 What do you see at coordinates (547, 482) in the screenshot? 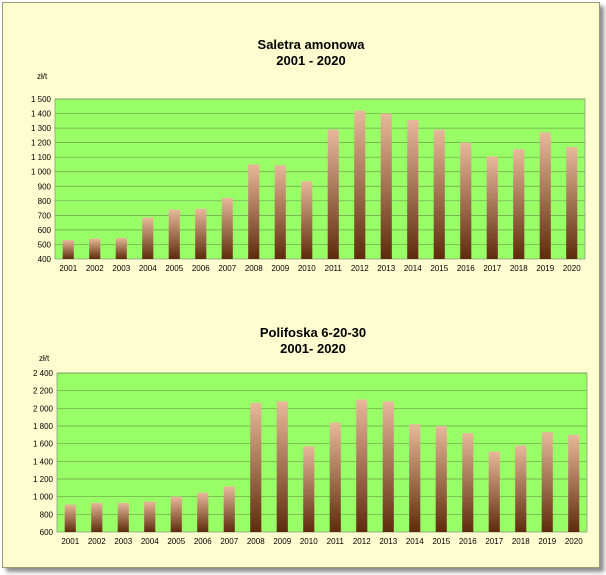
I see `chart2-bar-2019` at bounding box center [547, 482].